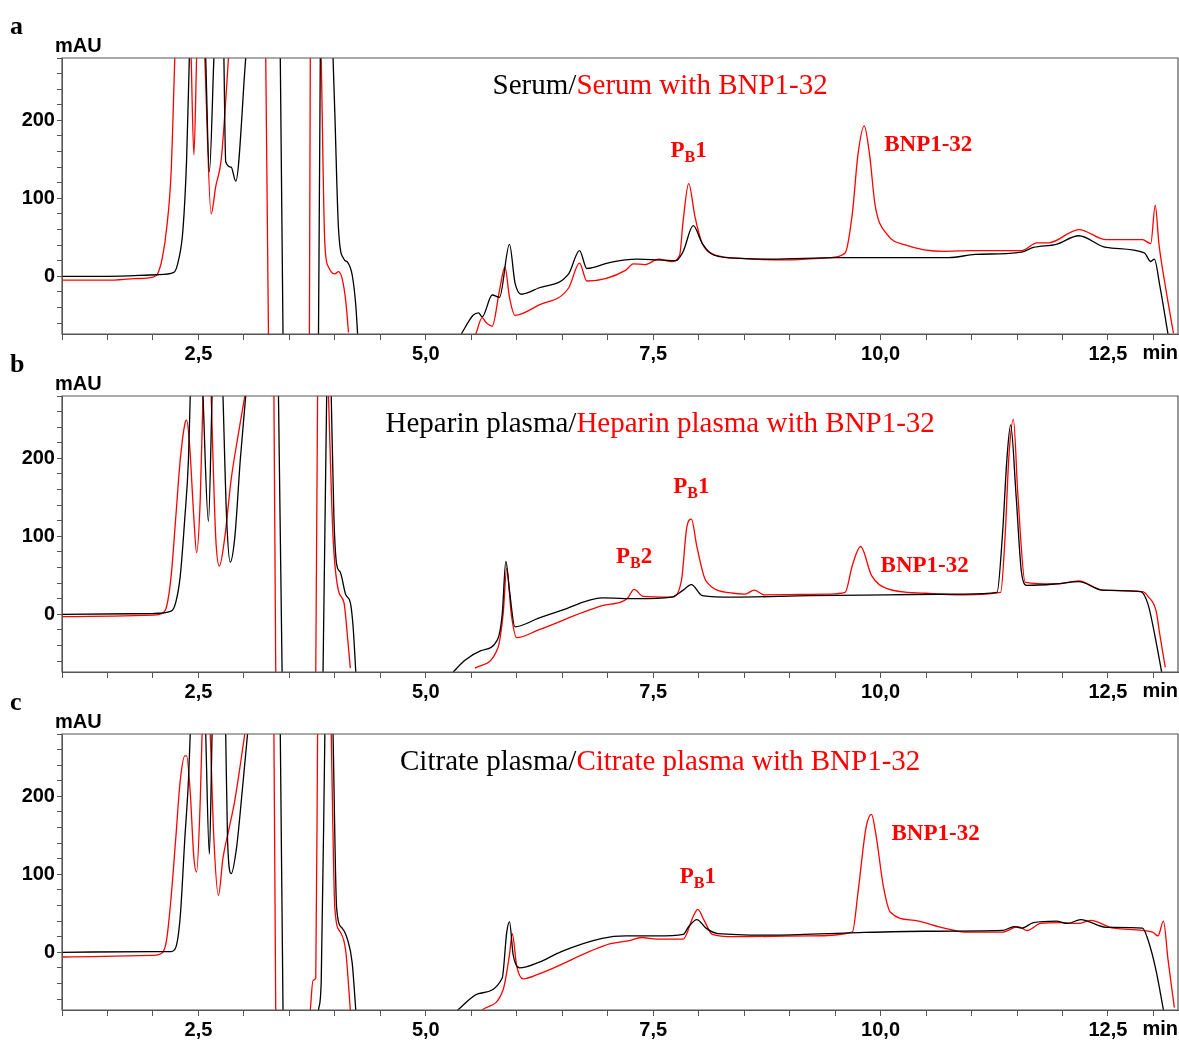  Describe the element at coordinates (16, 701) in the screenshot. I see `chart-title: c` at that location.